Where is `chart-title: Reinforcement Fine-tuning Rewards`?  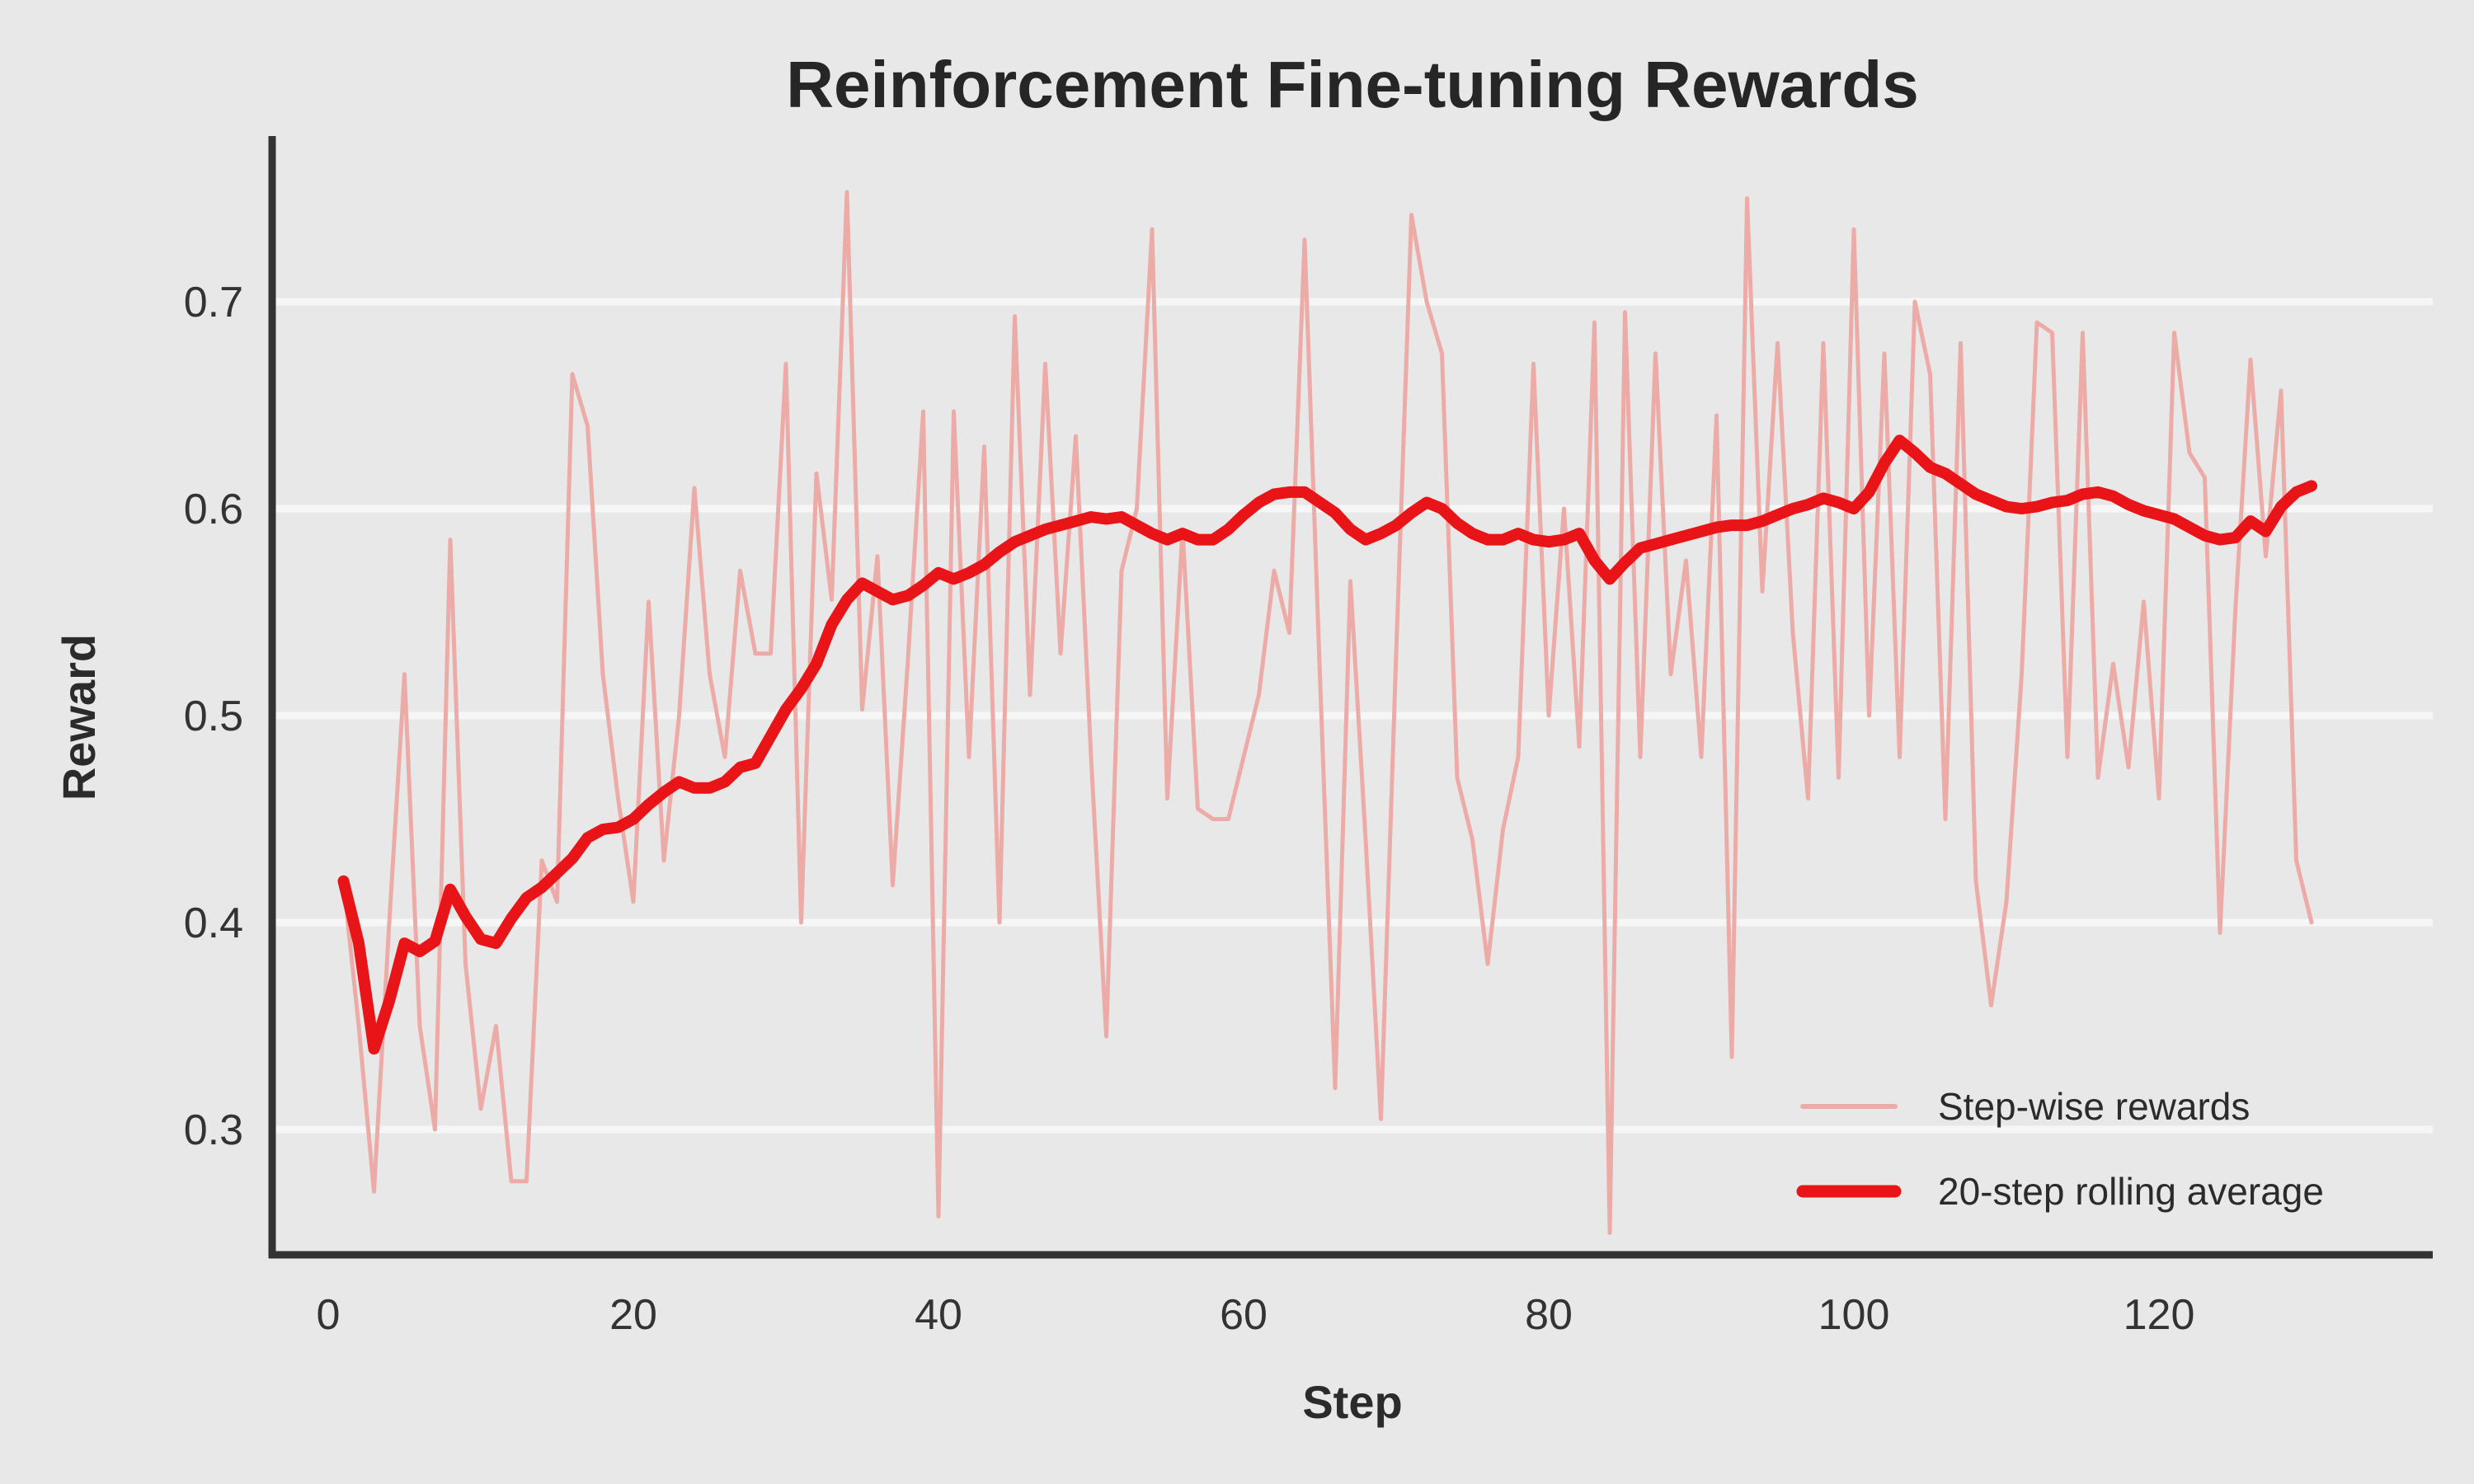
chart-title: Reinforcement Fine-tuning Rewards is located at coordinates (1352, 84).